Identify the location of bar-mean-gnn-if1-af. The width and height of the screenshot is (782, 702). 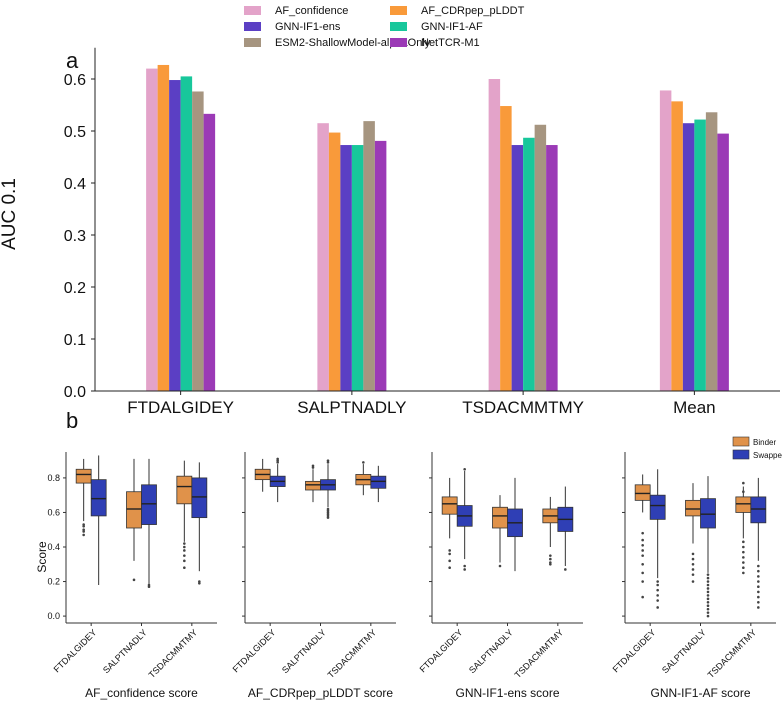
(700, 255).